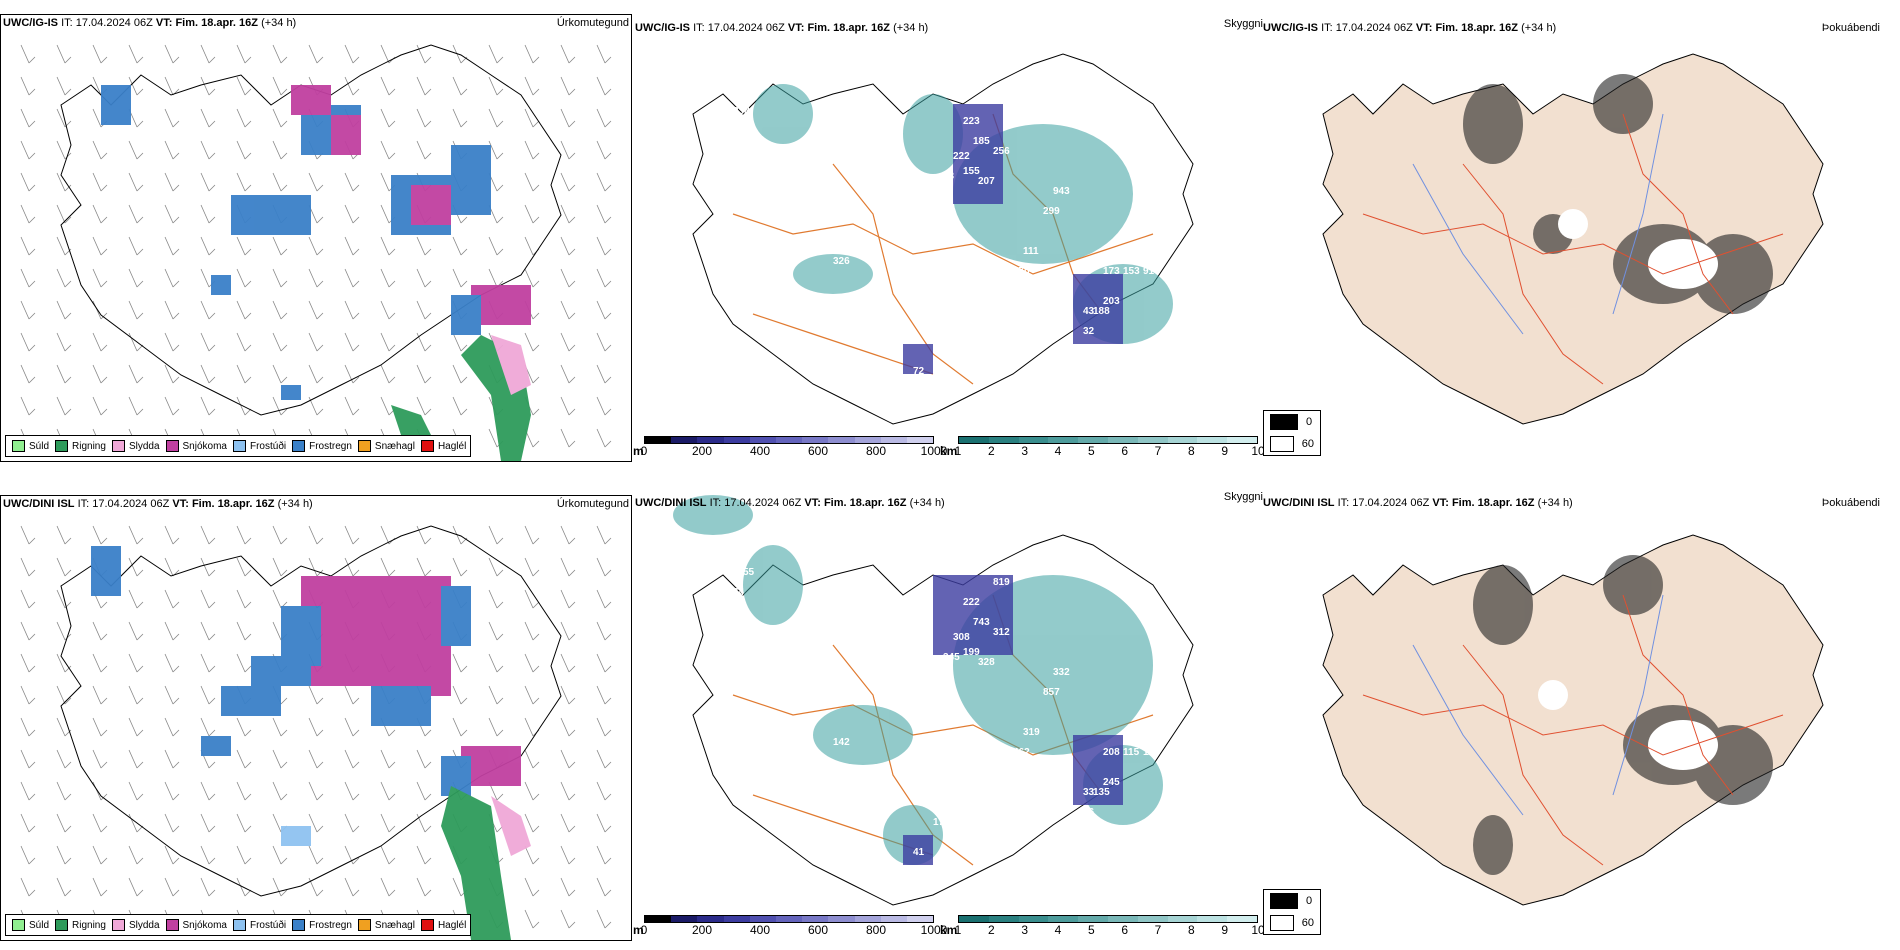 The width and height of the screenshot is (1900, 950). I want to click on colorbar-tick: 1, so click(958, 930).